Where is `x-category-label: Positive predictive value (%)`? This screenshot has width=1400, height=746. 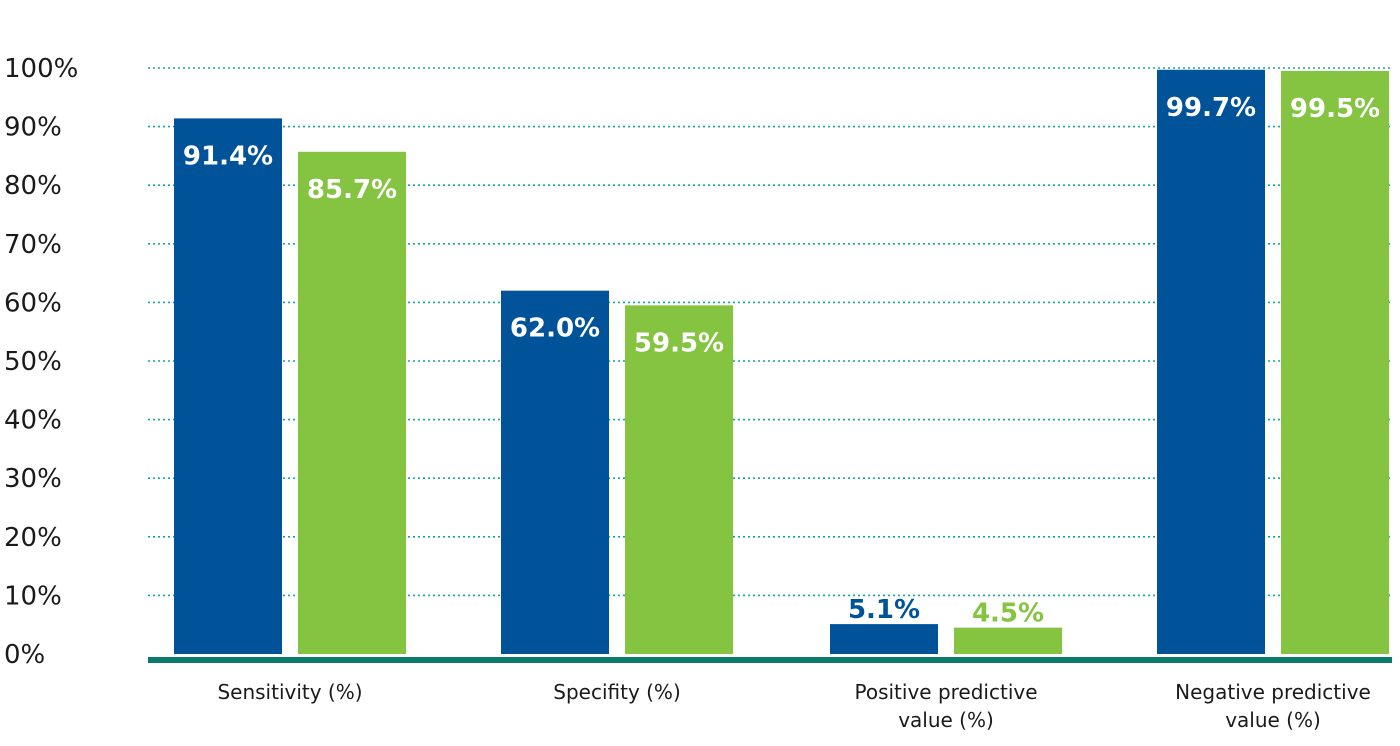 x-category-label: Positive predictive value (%) is located at coordinates (945, 706).